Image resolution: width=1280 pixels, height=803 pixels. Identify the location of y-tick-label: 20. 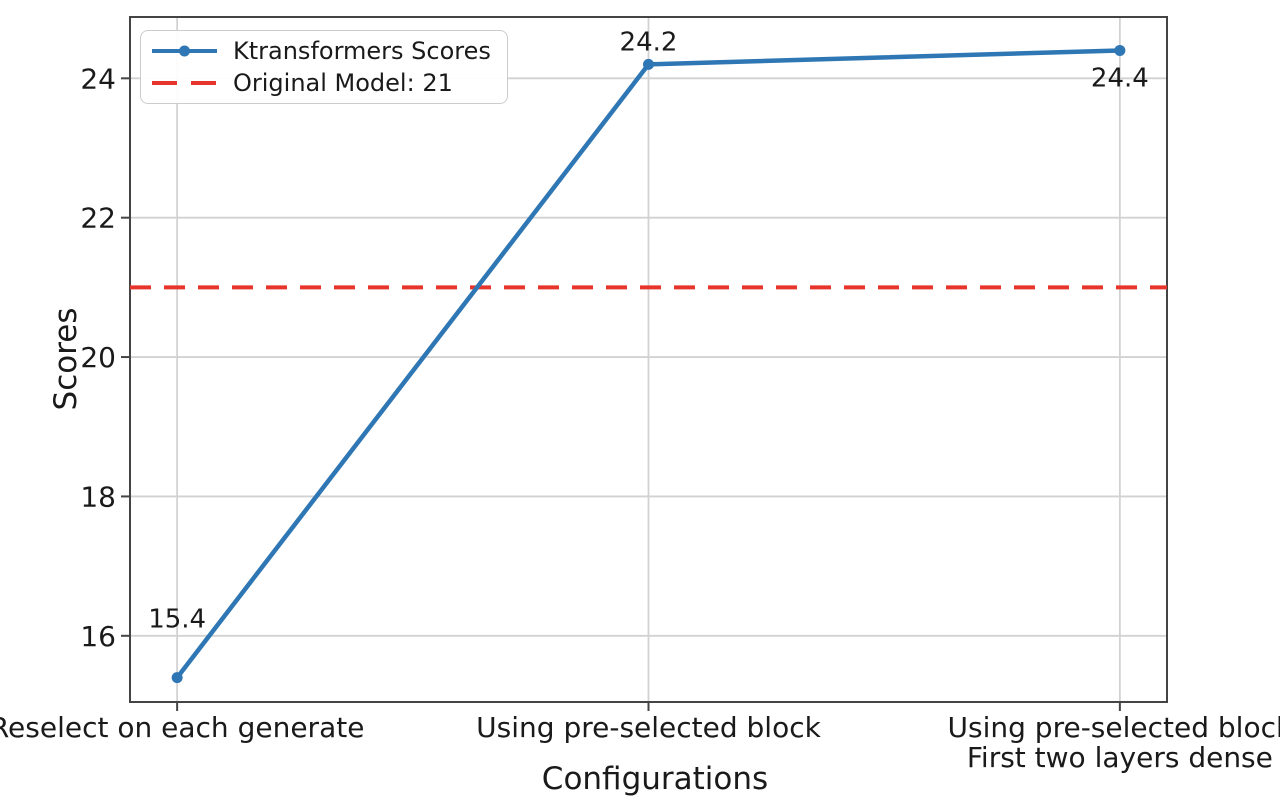
(98, 357).